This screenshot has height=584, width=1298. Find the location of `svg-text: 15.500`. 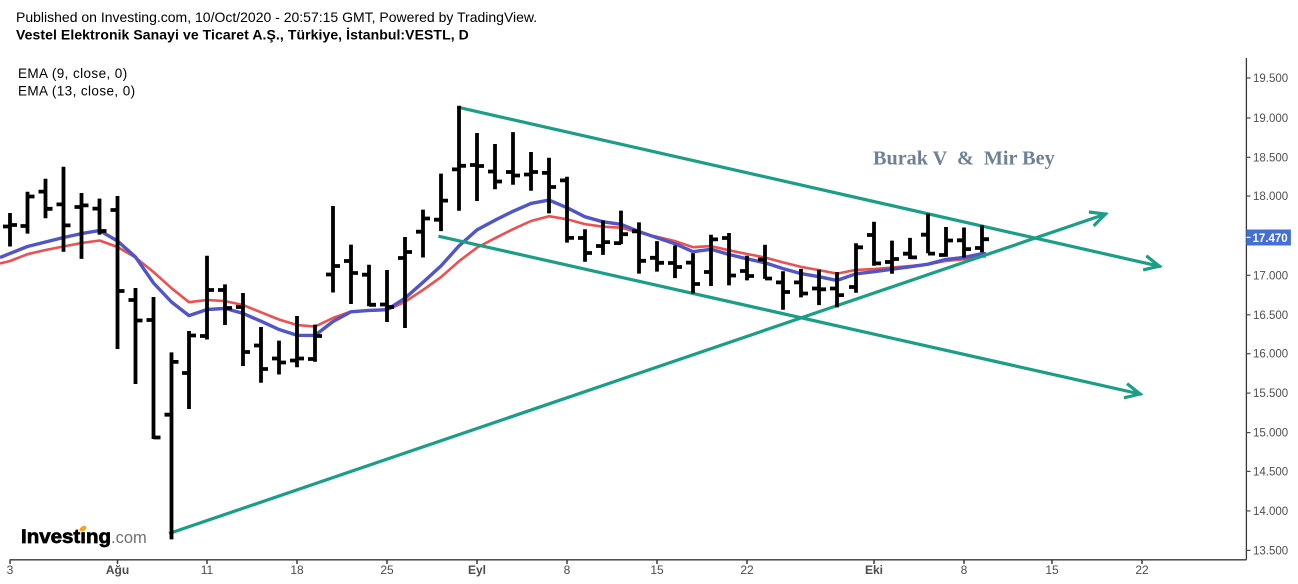

svg-text: 15.500 is located at coordinates (1270, 394).